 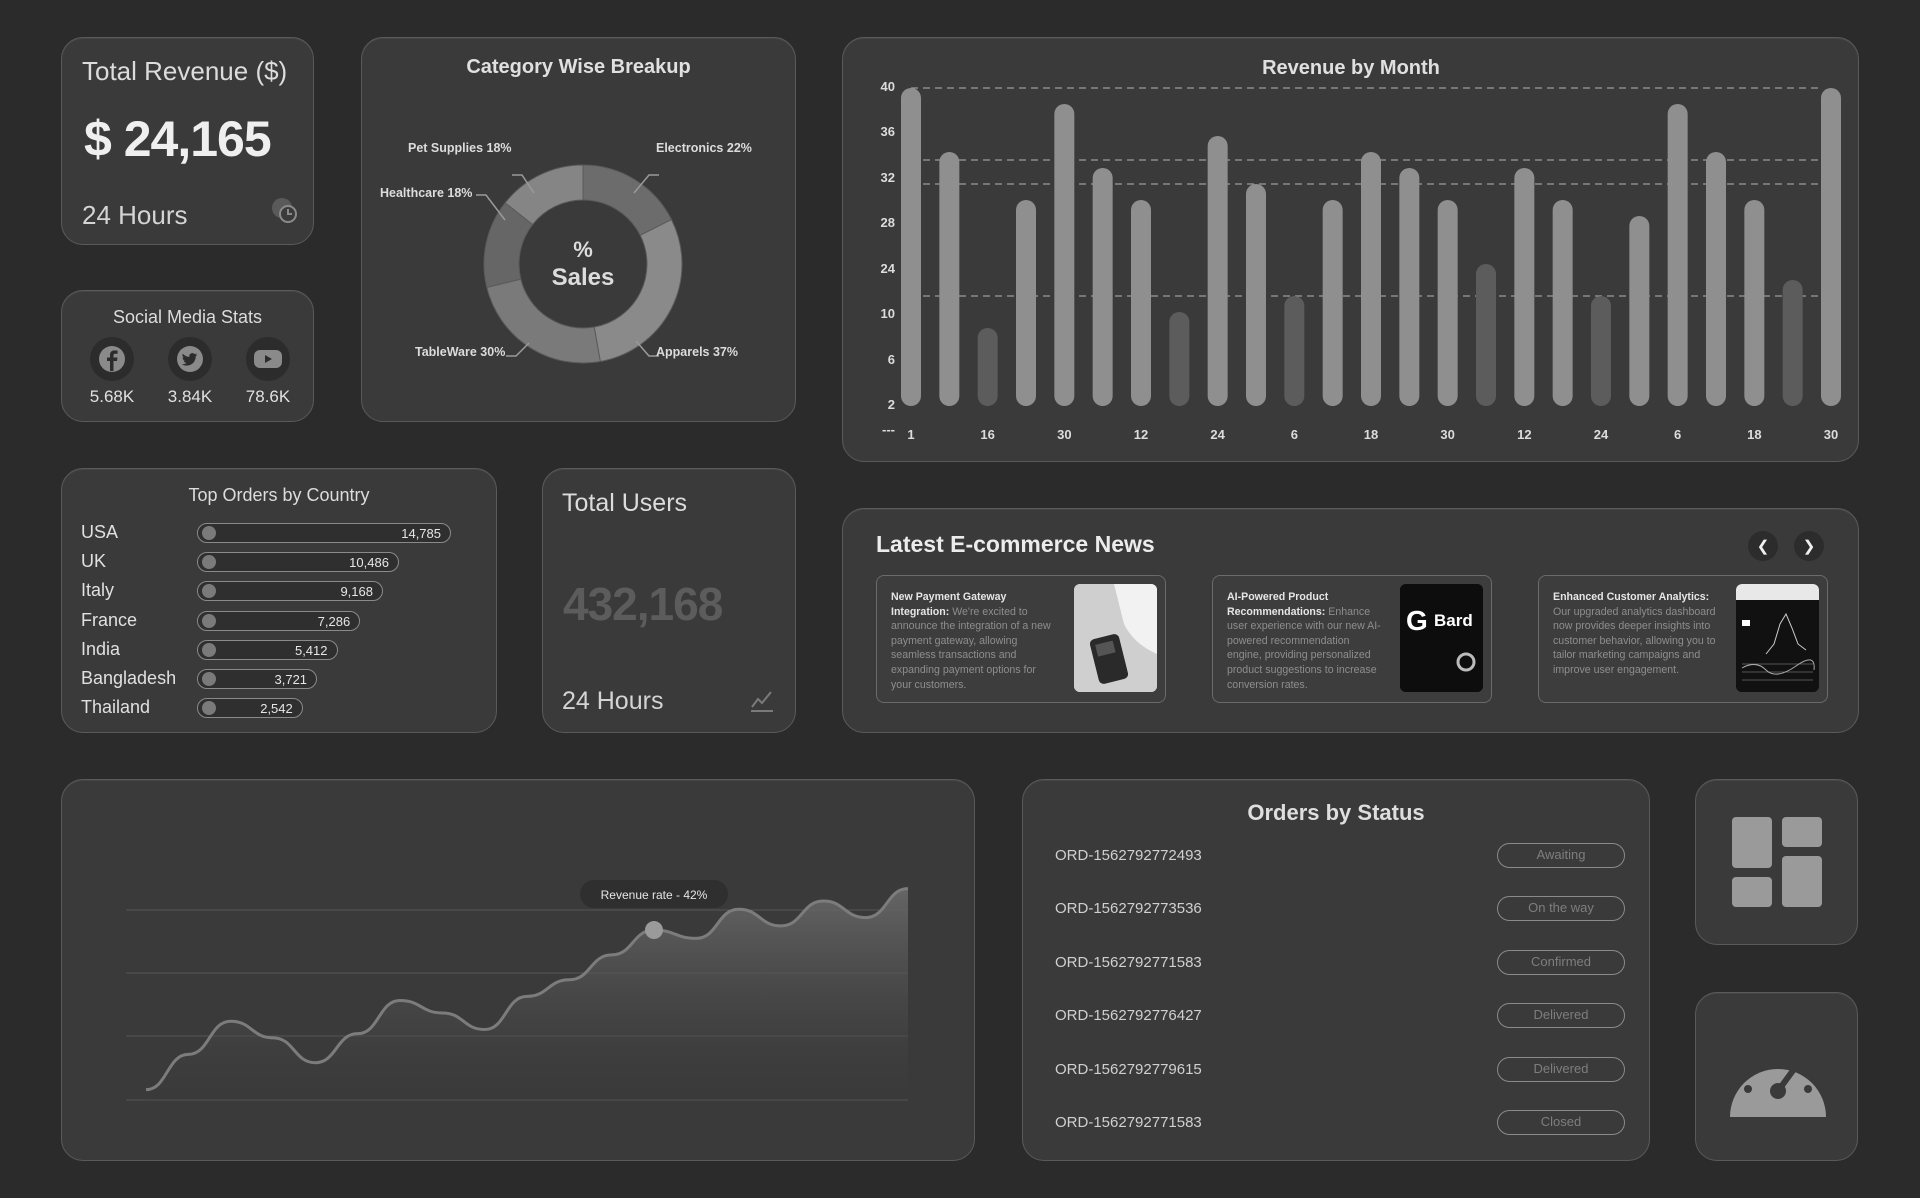 I want to click on total-revenue-title: Total Revenue ($), so click(x=185, y=71).